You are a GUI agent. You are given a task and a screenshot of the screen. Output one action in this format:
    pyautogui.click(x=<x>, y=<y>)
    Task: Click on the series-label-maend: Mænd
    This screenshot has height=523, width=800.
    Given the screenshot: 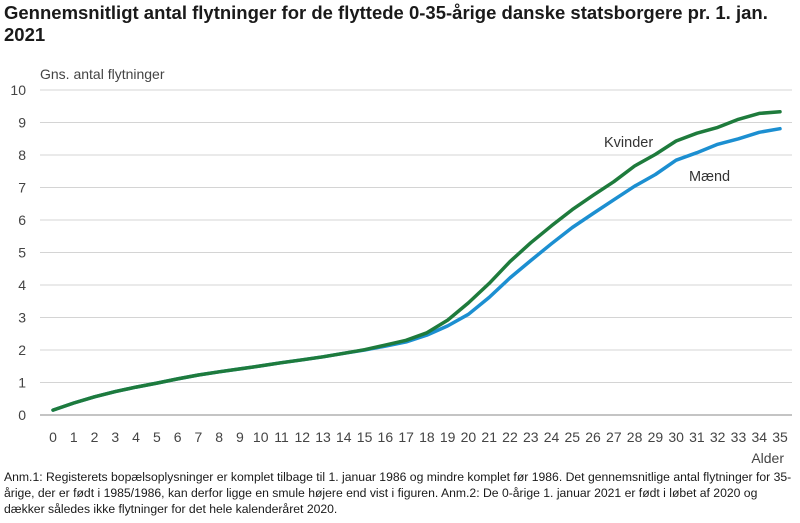 What is the action you would take?
    pyautogui.click(x=709, y=177)
    